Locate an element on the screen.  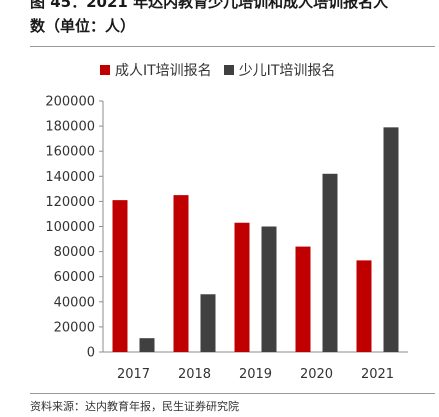
chart-title-line-1: 图 45：2021 年达内教育少儿培训和成人培训报名人 is located at coordinates (209, 5).